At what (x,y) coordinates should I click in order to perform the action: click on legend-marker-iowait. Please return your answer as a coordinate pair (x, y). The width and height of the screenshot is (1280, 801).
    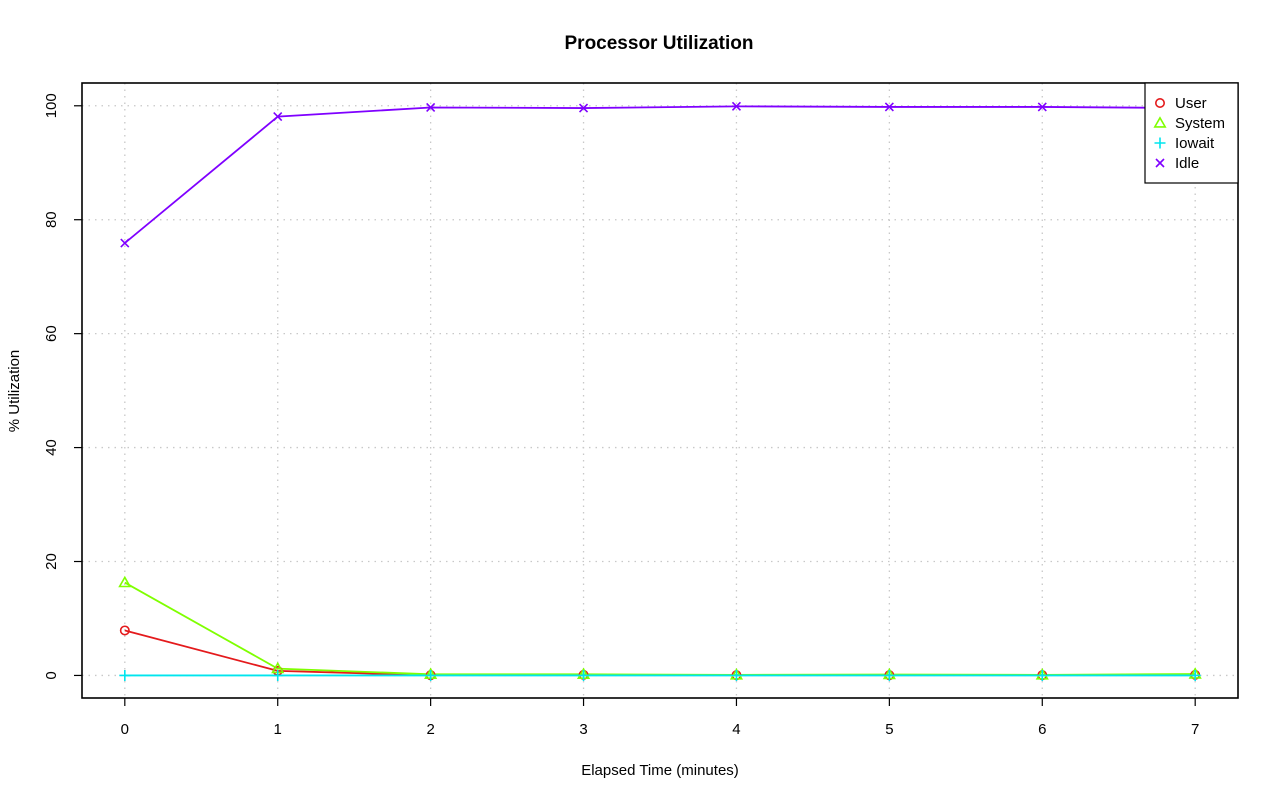
    Looking at the image, I should click on (1160, 143).